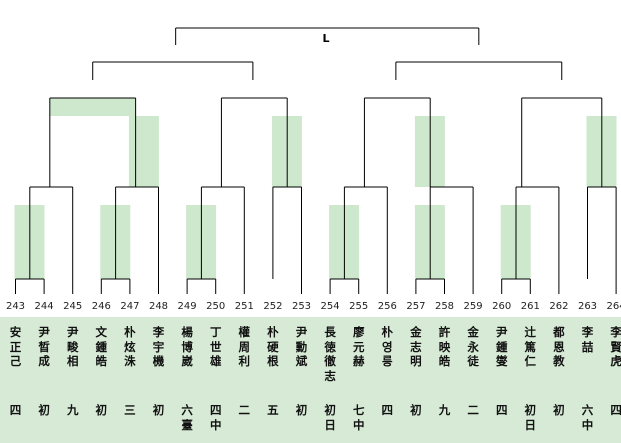 The width and height of the screenshot is (621, 443). Describe the element at coordinates (72, 346) in the screenshot. I see `player-name: 尹畯相` at that location.